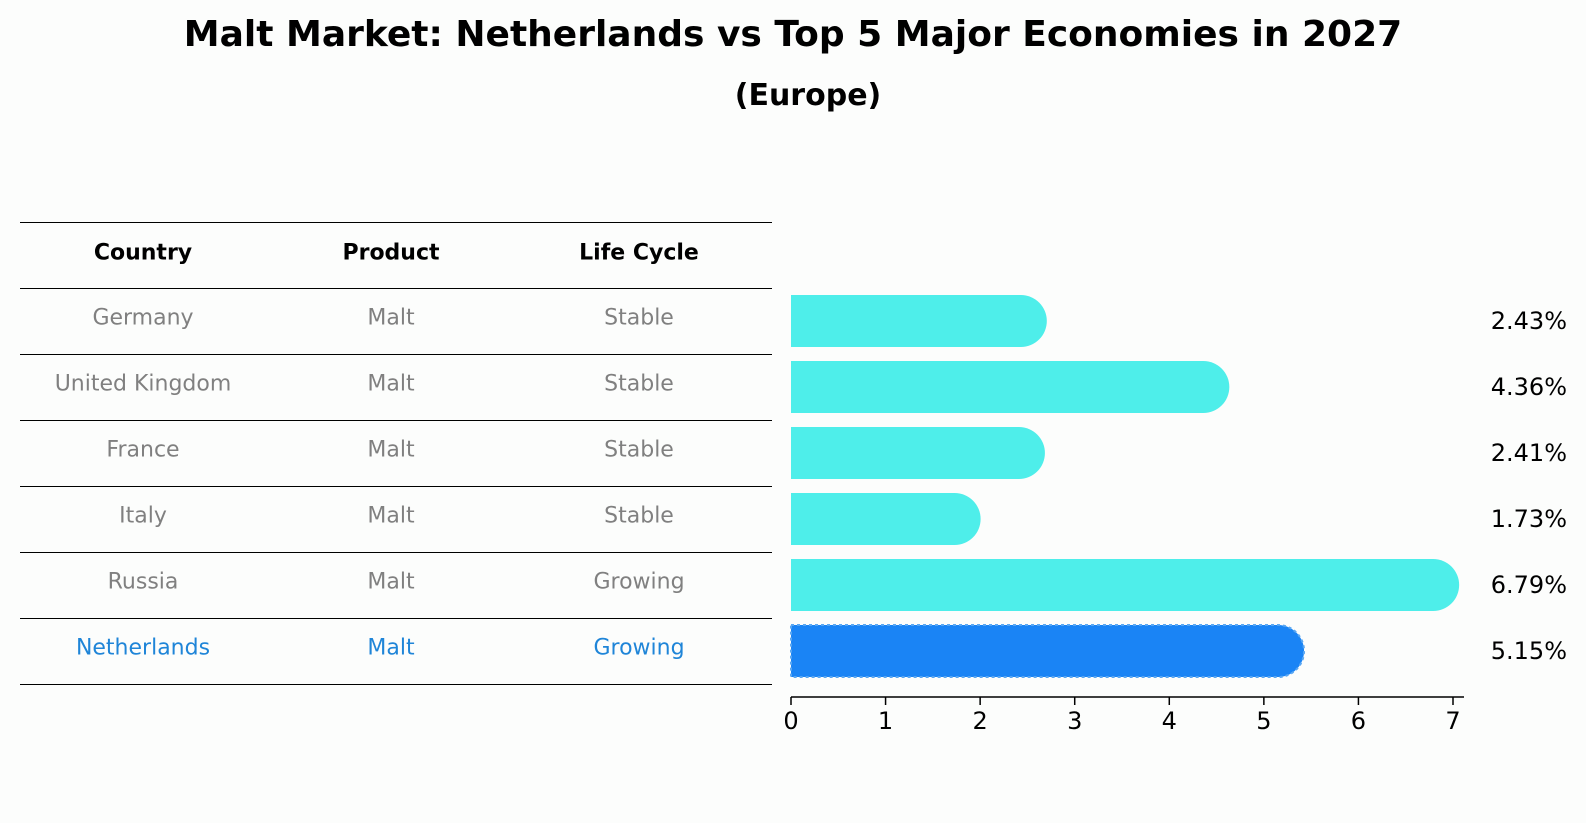 This screenshot has height=823, width=1586. Describe the element at coordinates (980, 721) in the screenshot. I see `x-tick-label: 2` at that location.